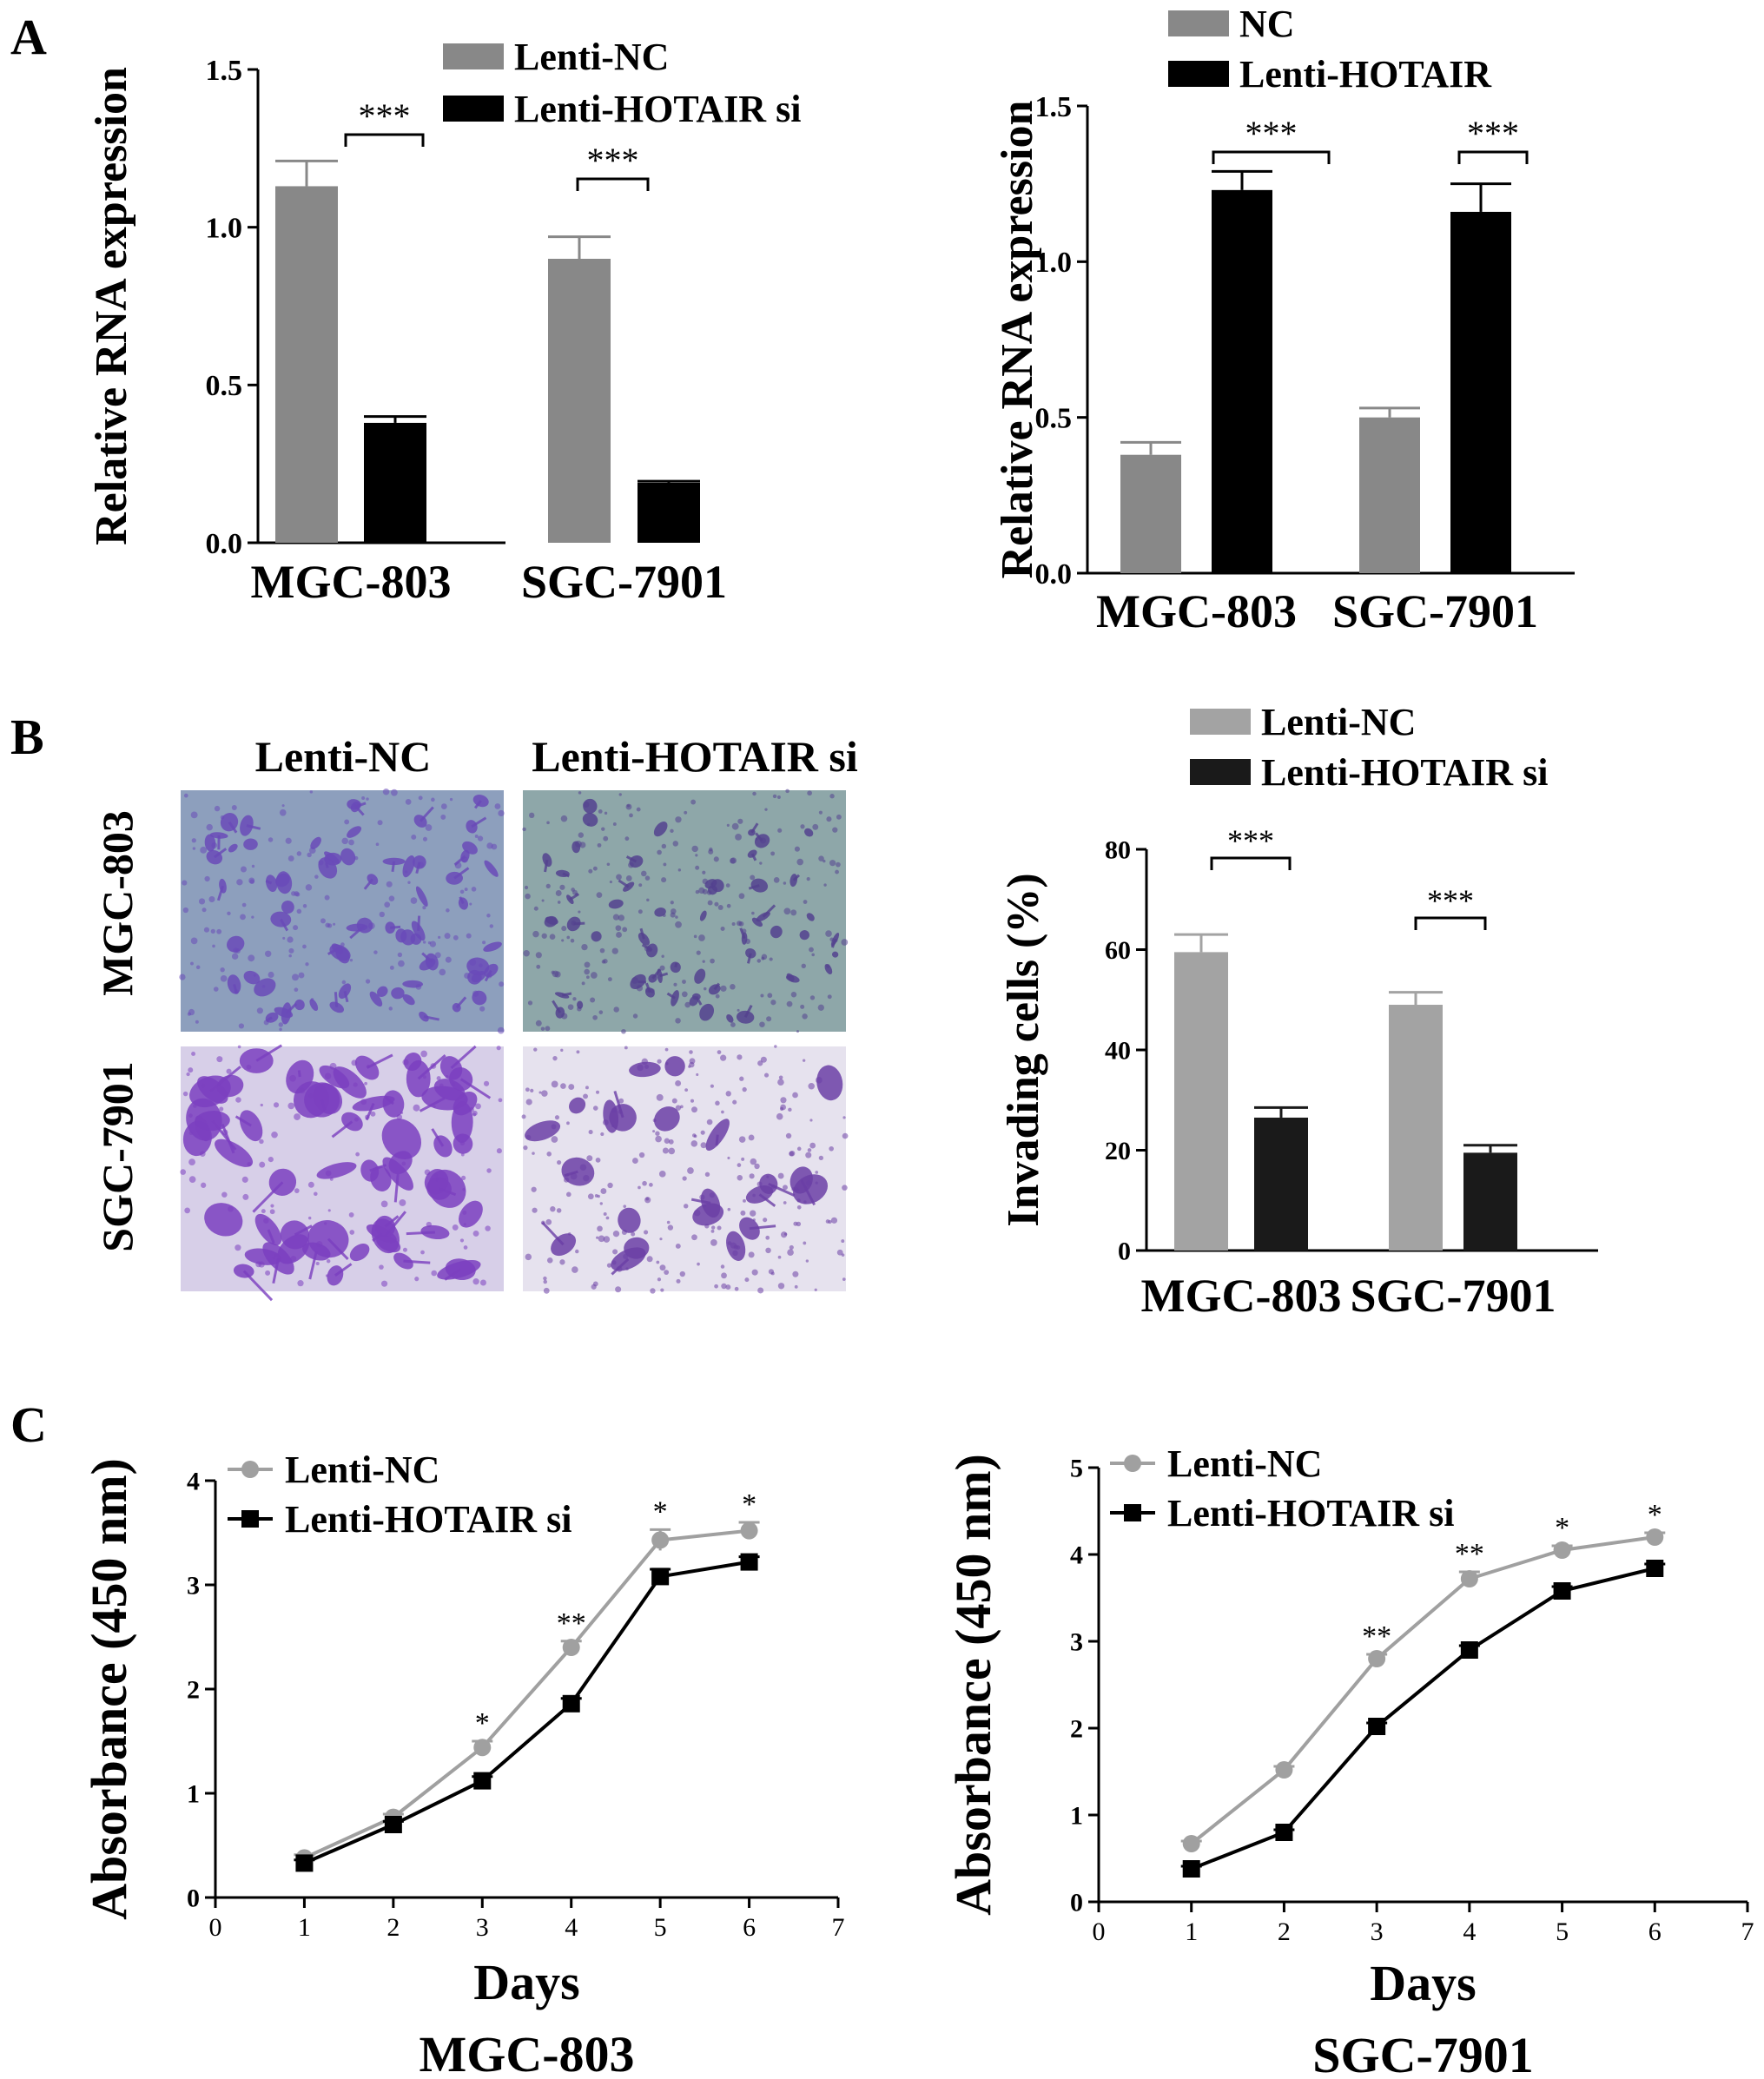 The height and width of the screenshot is (2079, 1764). I want to click on chart-b-significance-bracket, so click(1450, 923).